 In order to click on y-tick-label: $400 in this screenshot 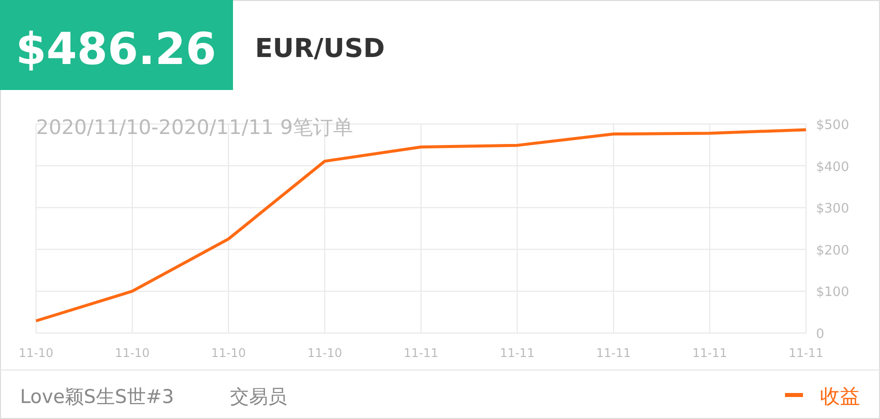, I will do `click(833, 167)`.